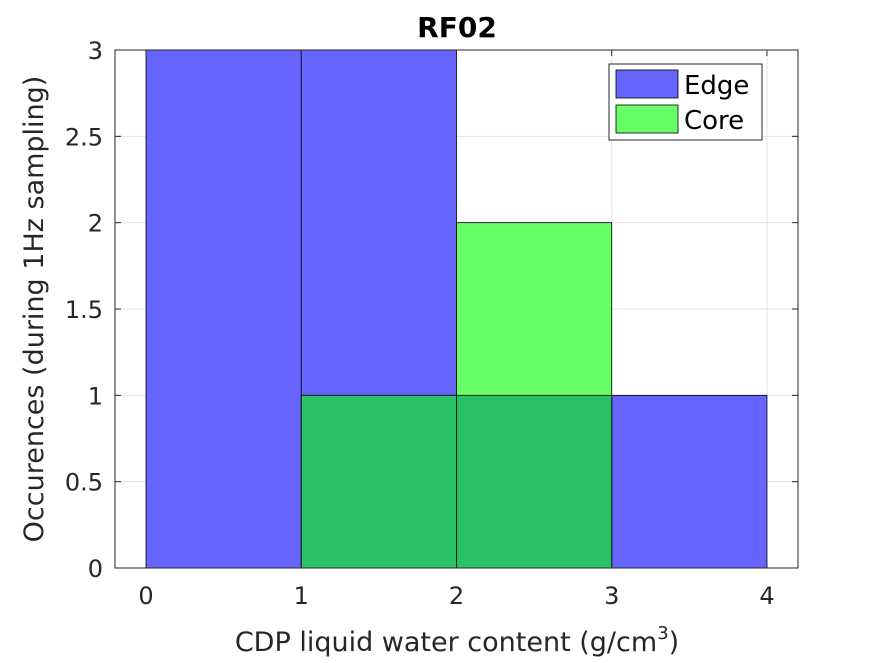  Describe the element at coordinates (714, 121) in the screenshot. I see `legend-label-core: Core` at that location.